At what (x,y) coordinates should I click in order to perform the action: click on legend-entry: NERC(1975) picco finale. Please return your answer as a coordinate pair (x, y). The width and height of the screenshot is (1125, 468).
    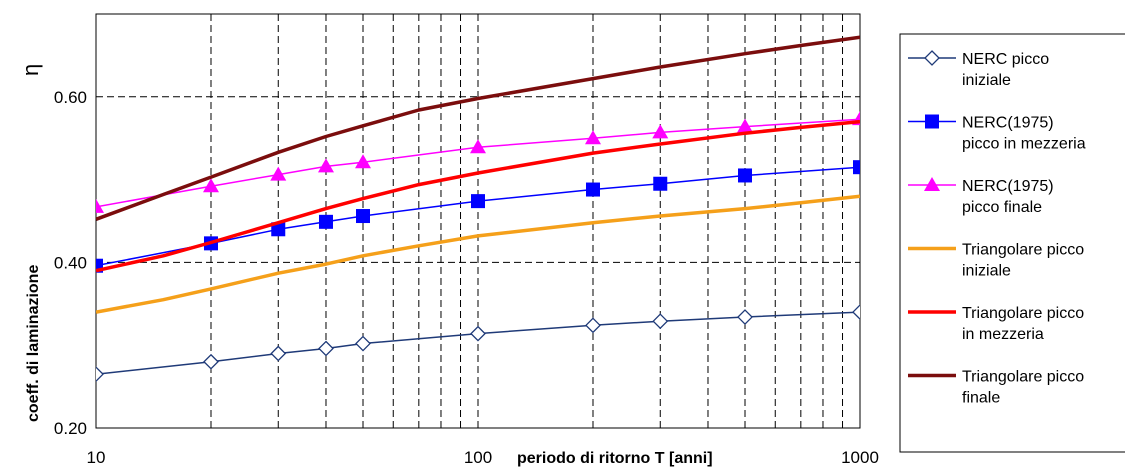
    Looking at the image, I should click on (981, 196).